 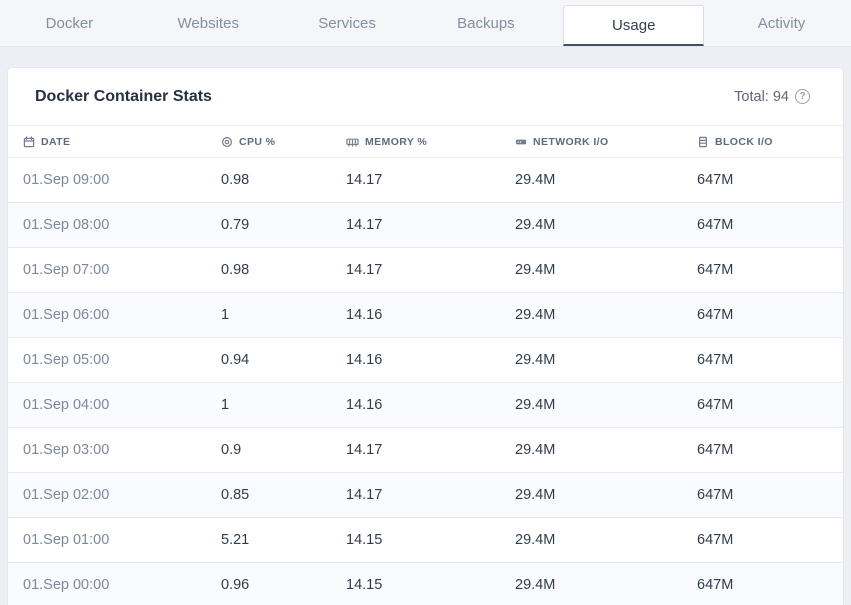 I want to click on tab-label: Services, so click(x=347, y=23).